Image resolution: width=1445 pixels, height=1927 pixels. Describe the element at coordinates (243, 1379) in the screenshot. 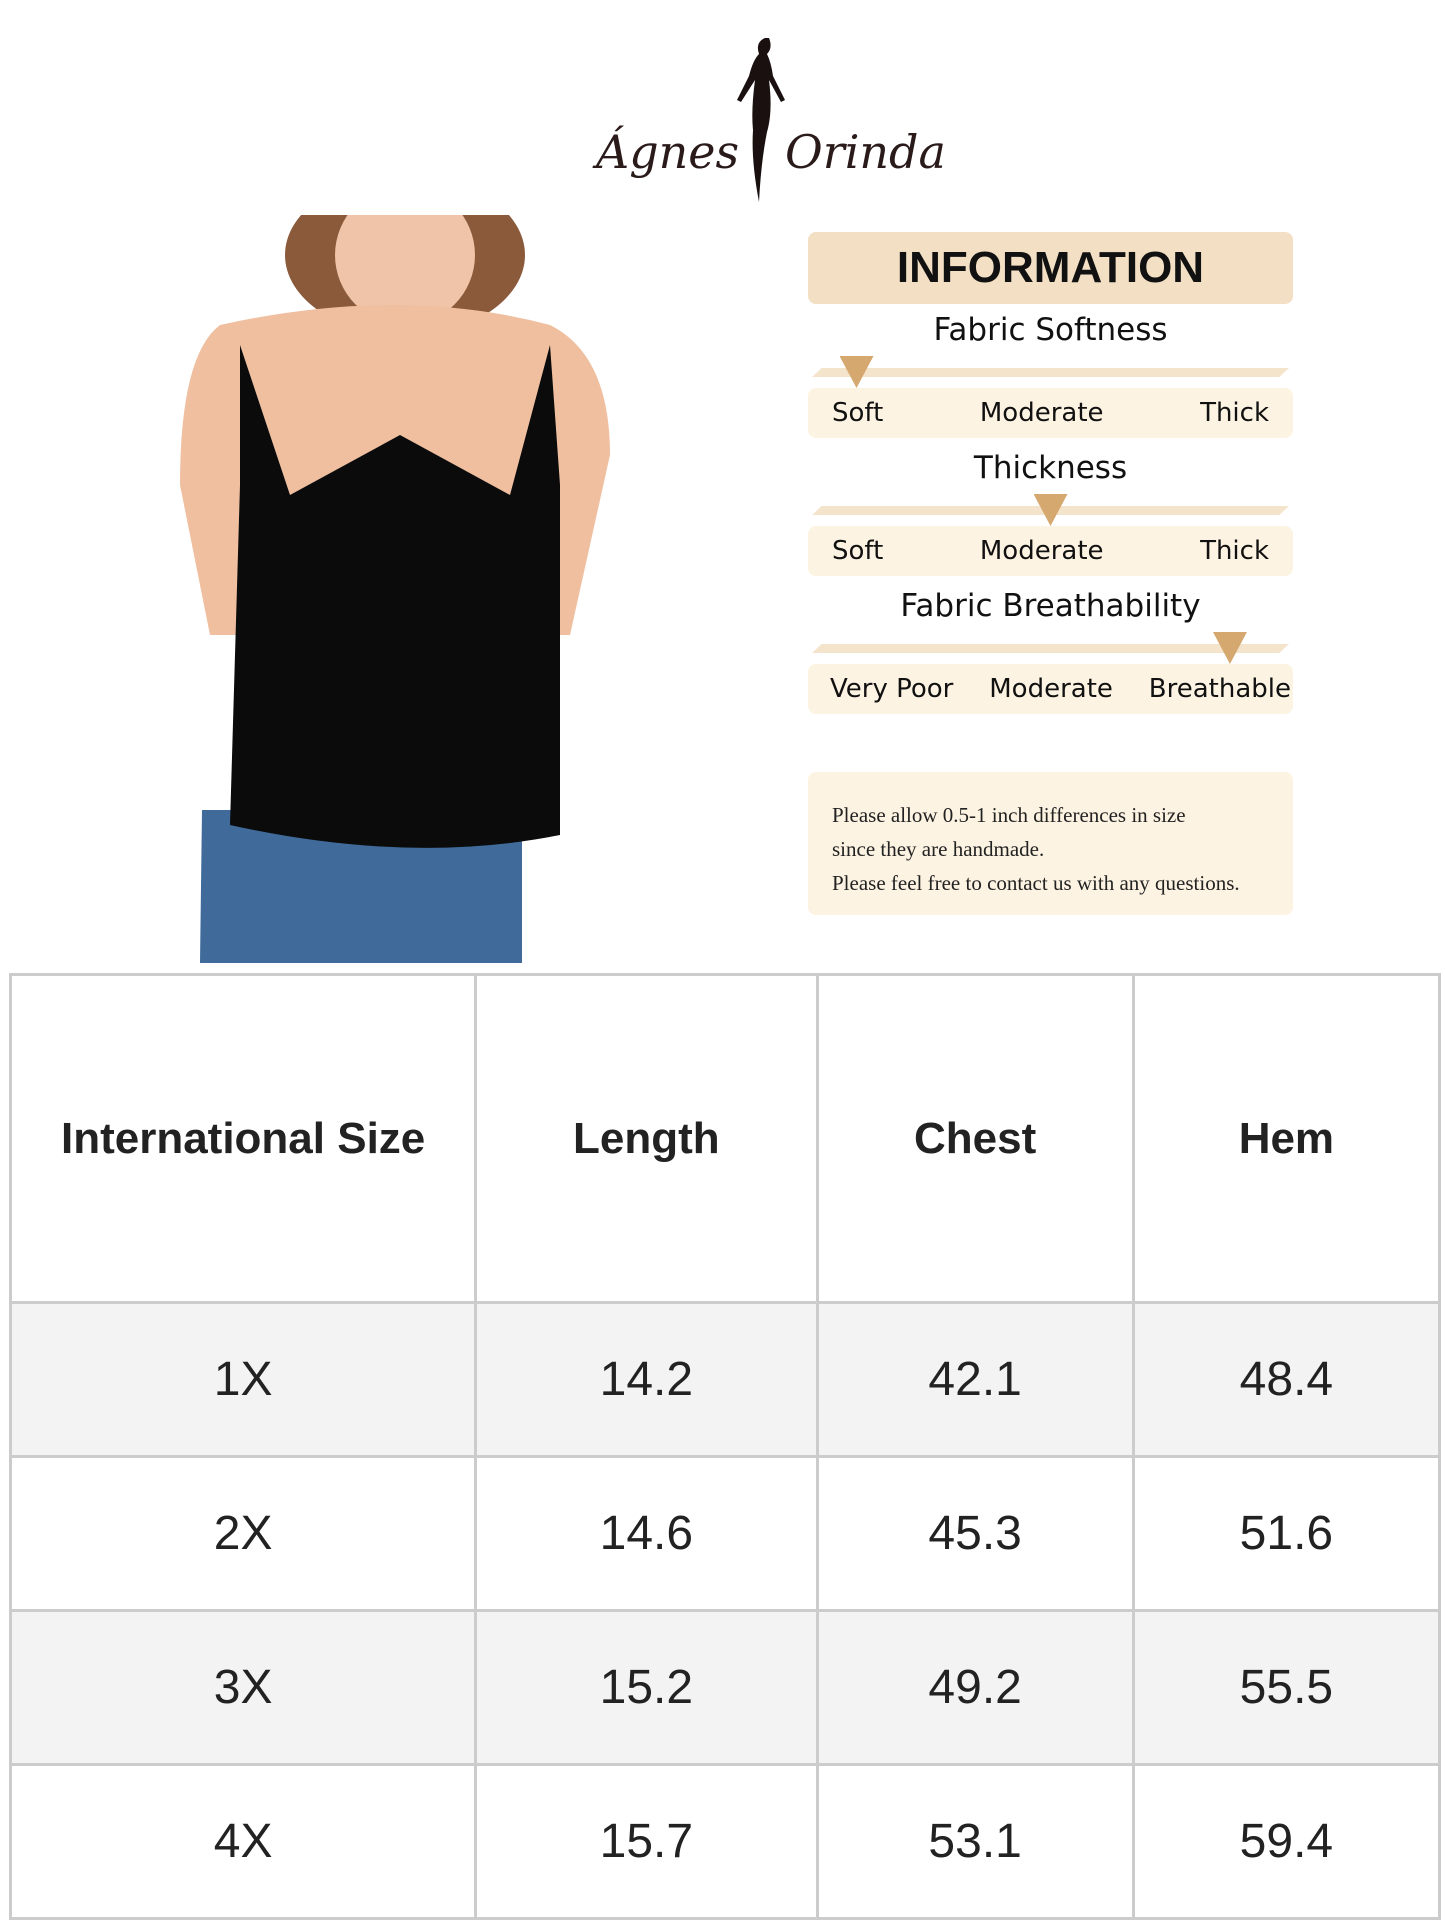

I see `cell-size: 1X` at that location.